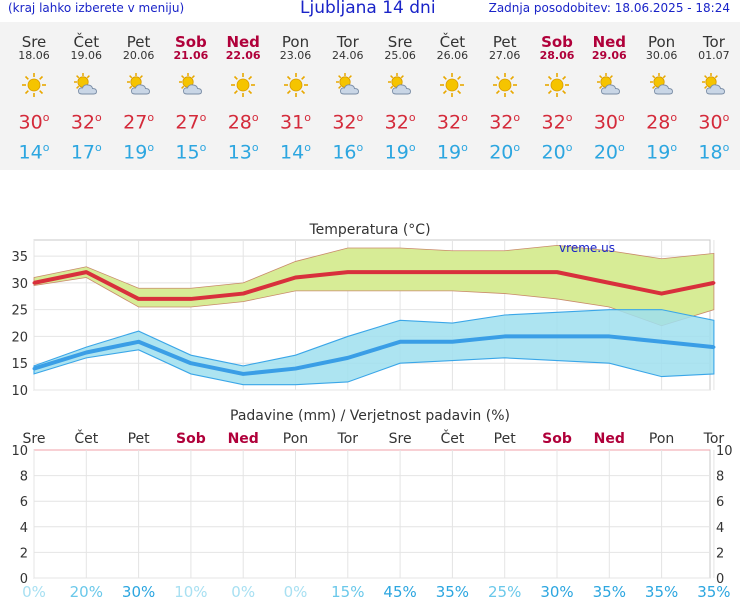  I want to click on day-date: 27.06, so click(504, 55).